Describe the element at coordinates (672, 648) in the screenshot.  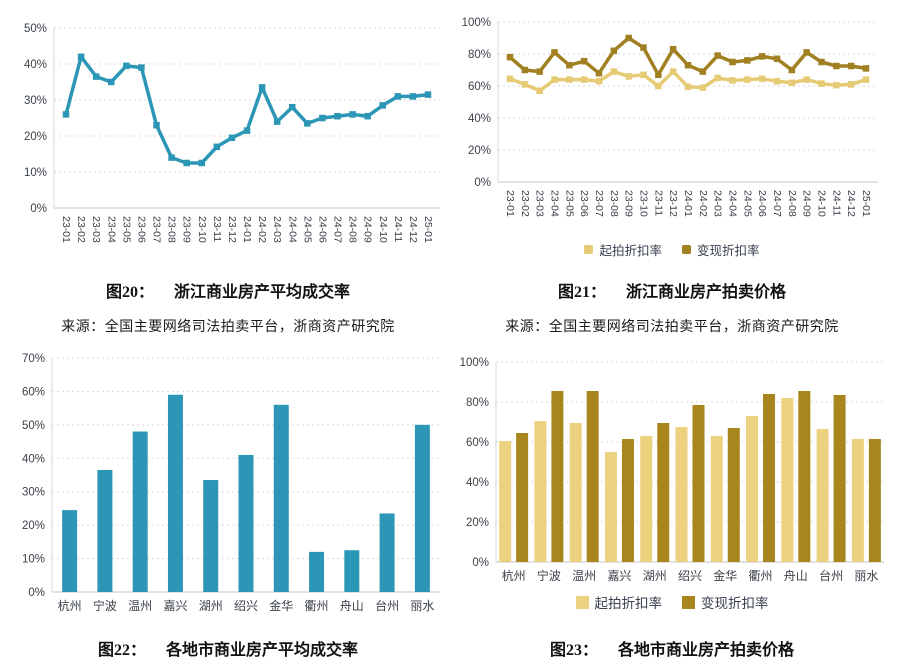
I see `fig23-caption: 图23： 各地市商业房产拍卖价格` at that location.